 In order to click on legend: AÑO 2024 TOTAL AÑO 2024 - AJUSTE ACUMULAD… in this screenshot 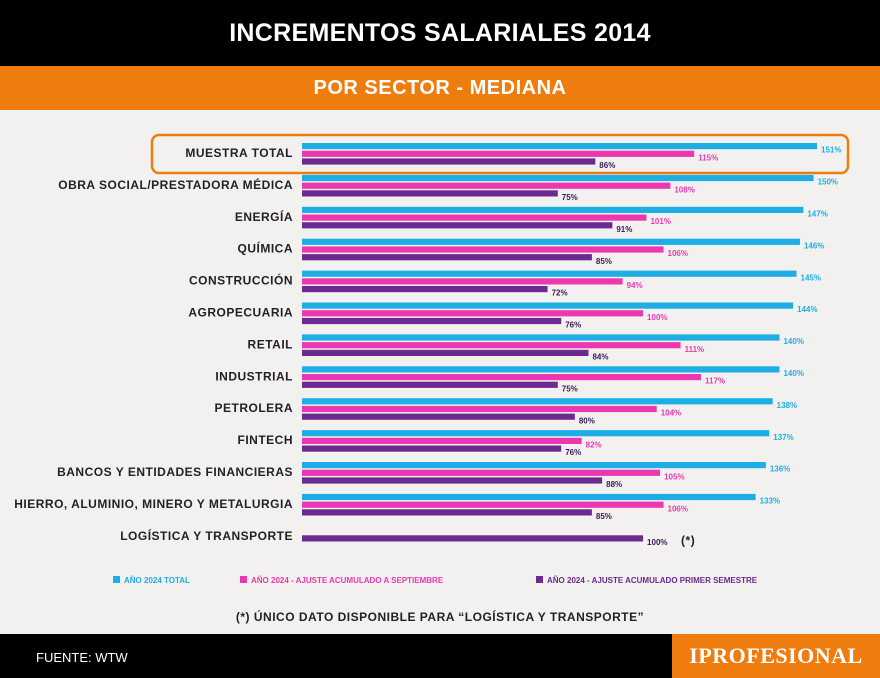, I will do `click(435, 580)`.